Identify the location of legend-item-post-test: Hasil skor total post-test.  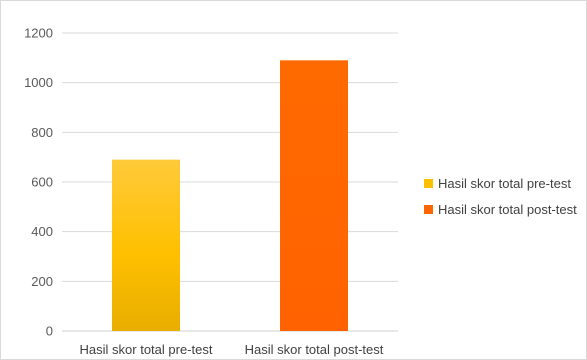
(504, 209).